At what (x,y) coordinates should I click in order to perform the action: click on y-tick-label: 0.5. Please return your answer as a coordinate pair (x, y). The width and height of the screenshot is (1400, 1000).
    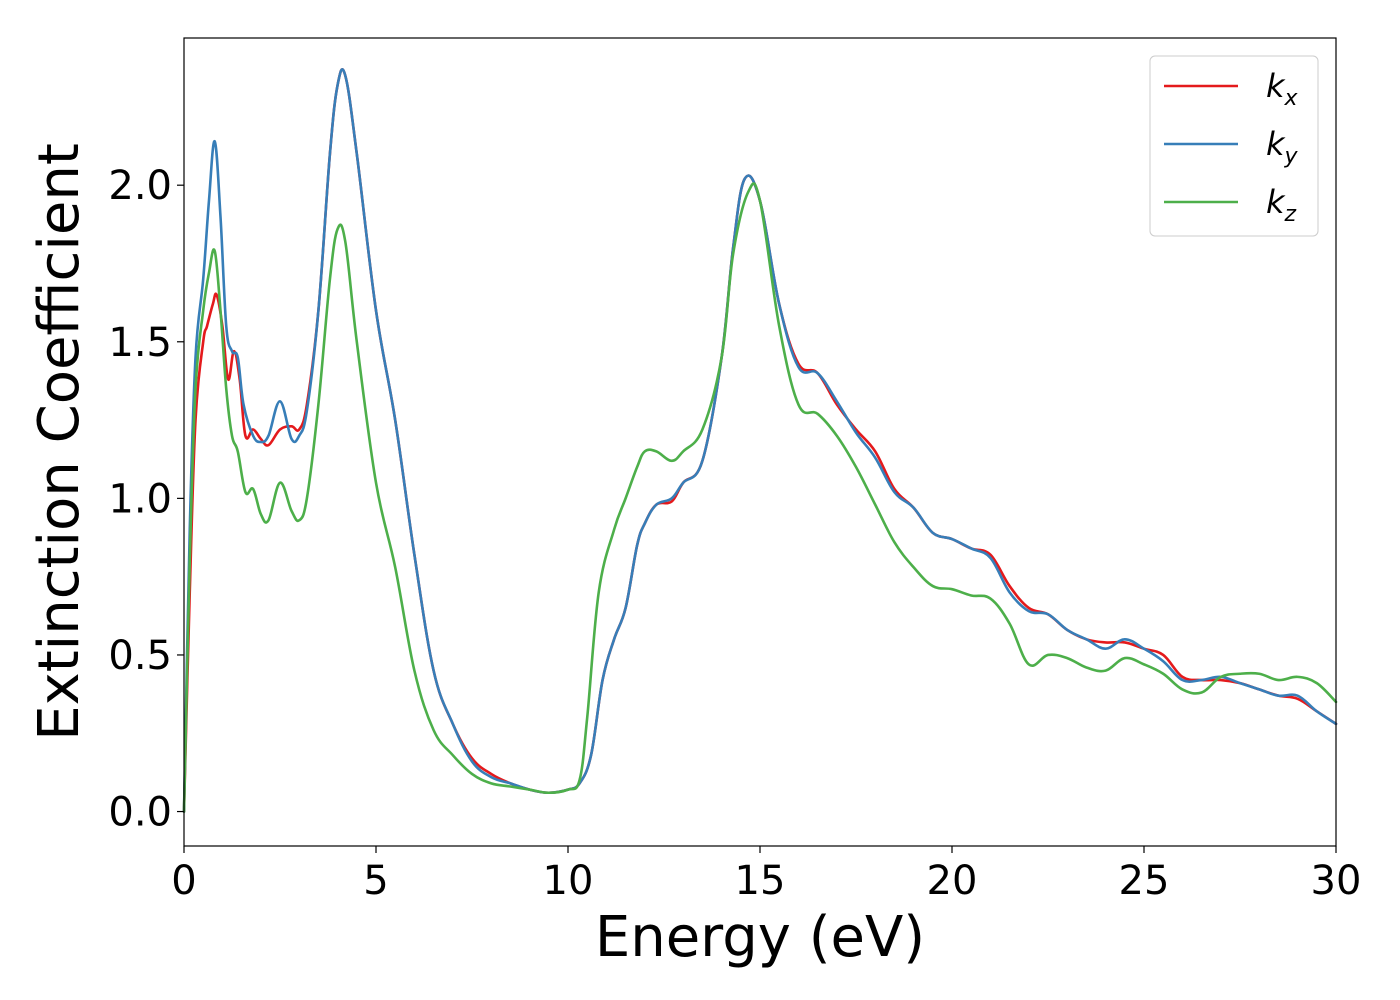
    Looking at the image, I should click on (140, 656).